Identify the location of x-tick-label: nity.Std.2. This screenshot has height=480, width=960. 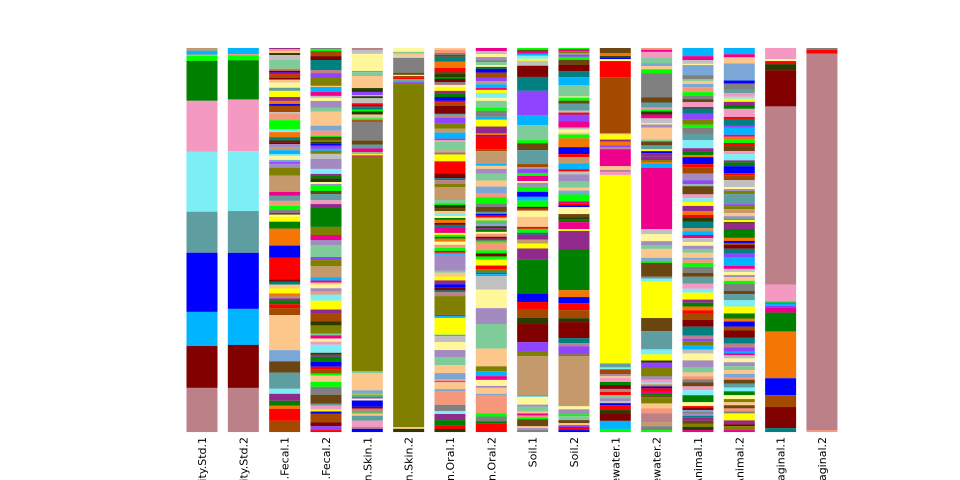
(243, 458).